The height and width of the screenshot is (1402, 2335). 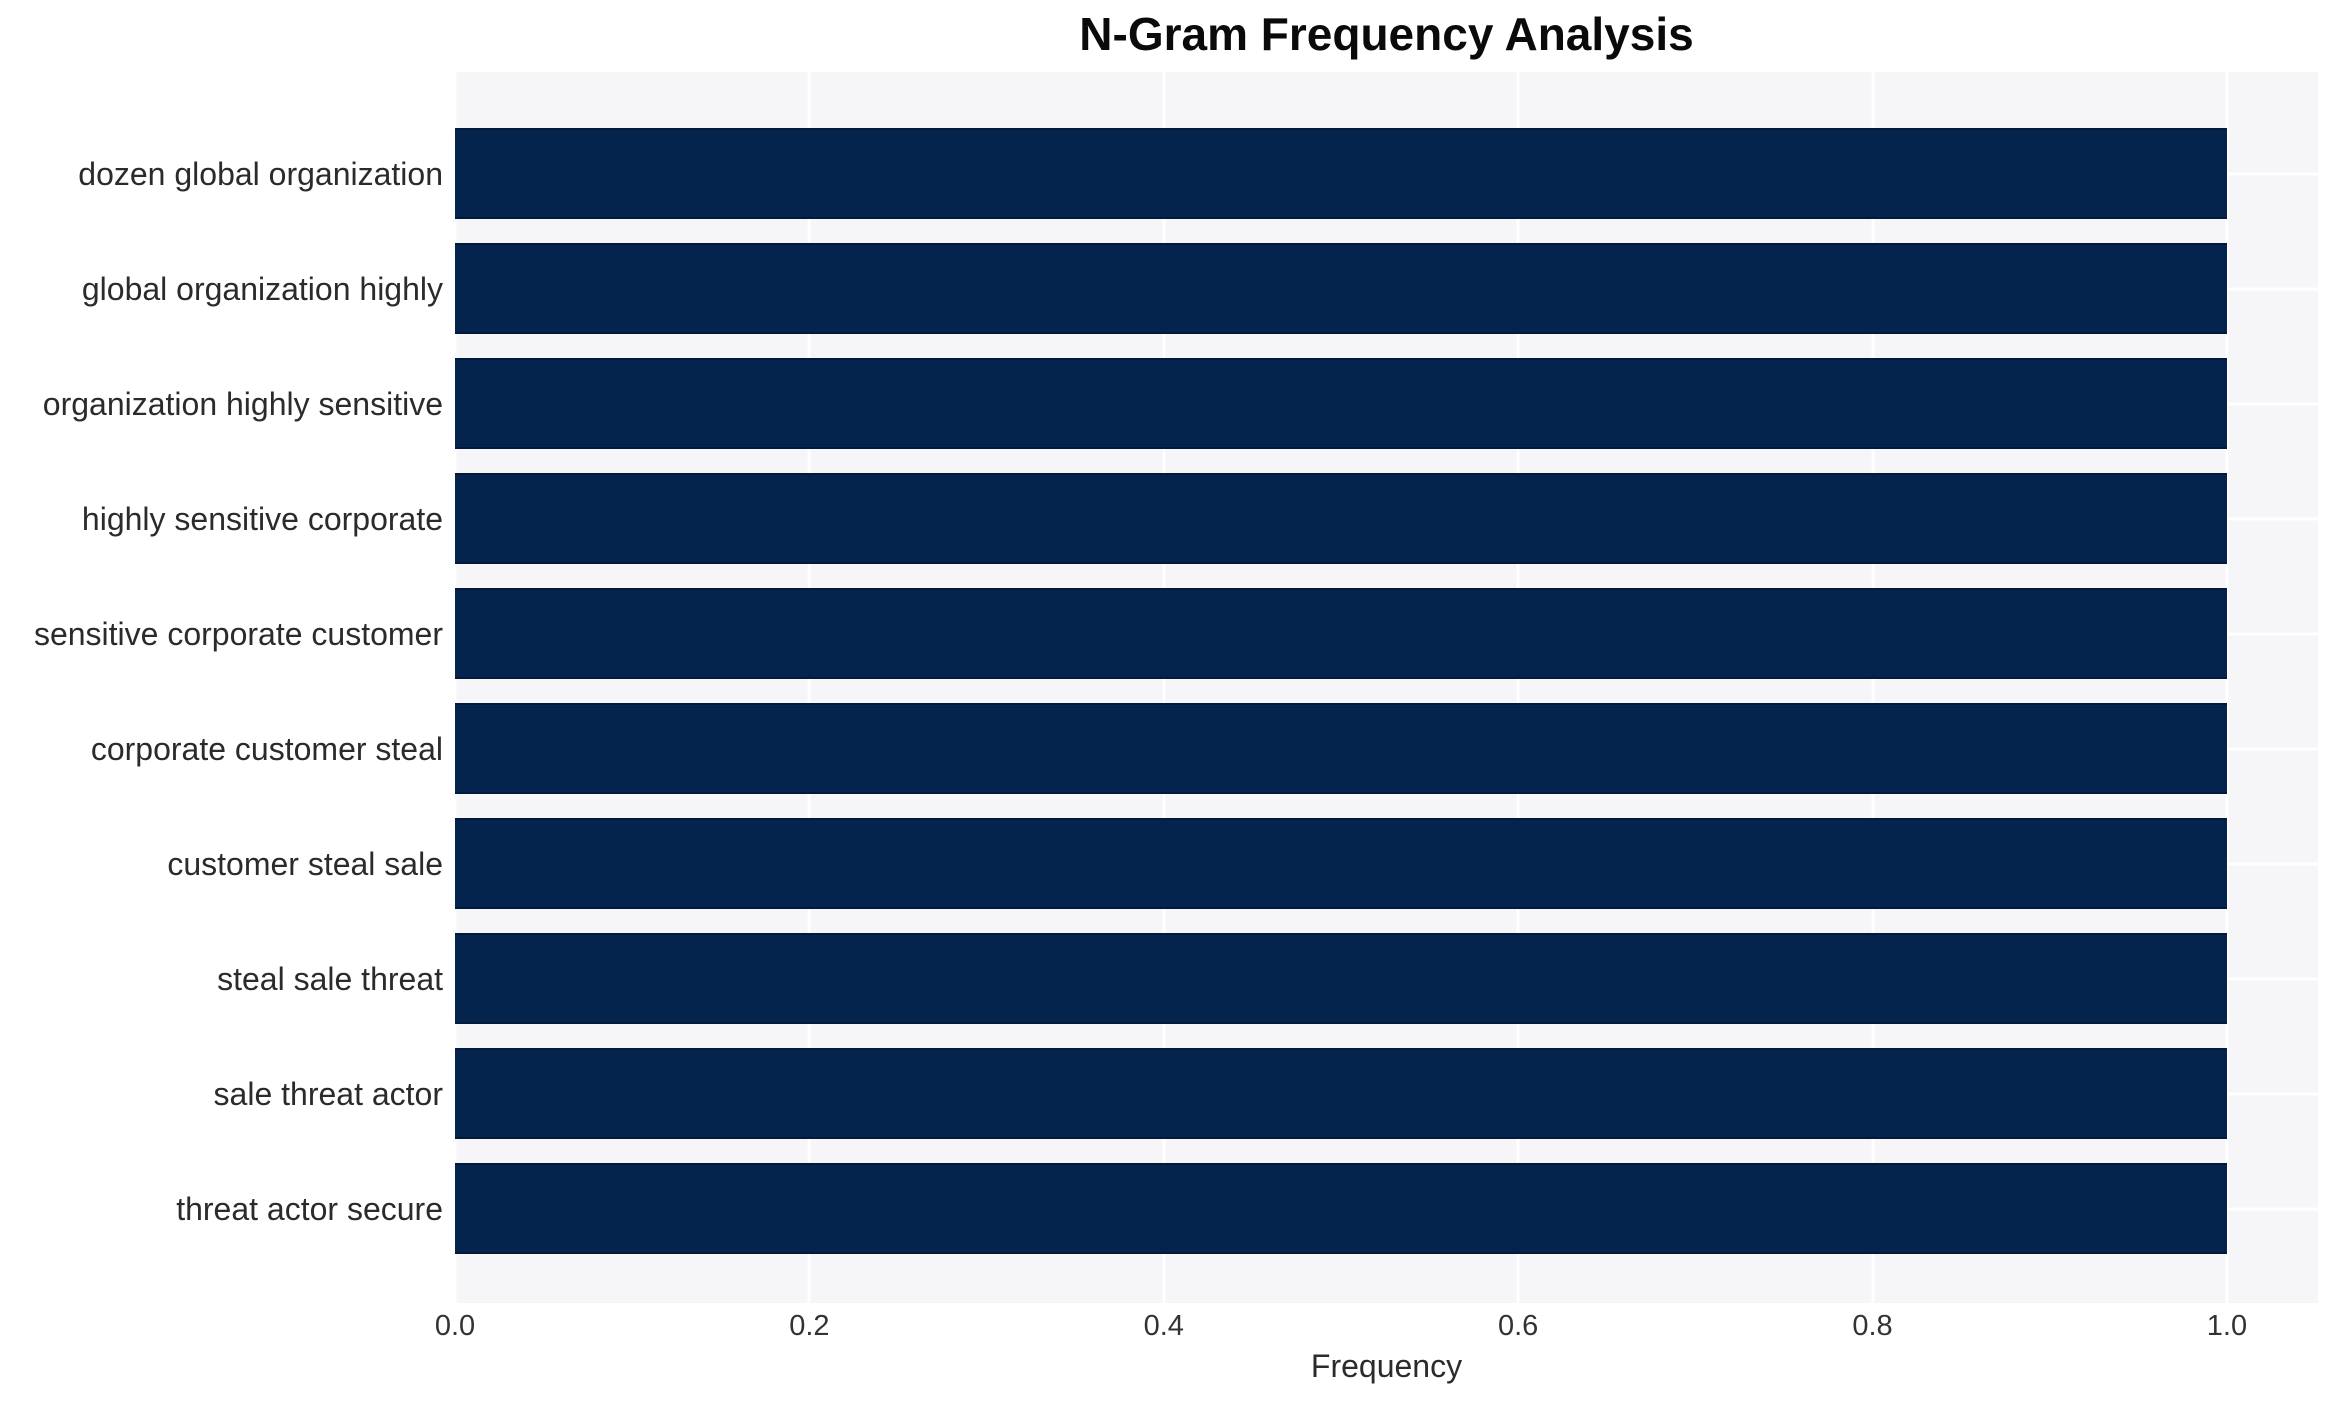 I want to click on x-axis: 0.0 0.2 0.4 0.6 0.8 1.0, so click(x=1376, y=1328).